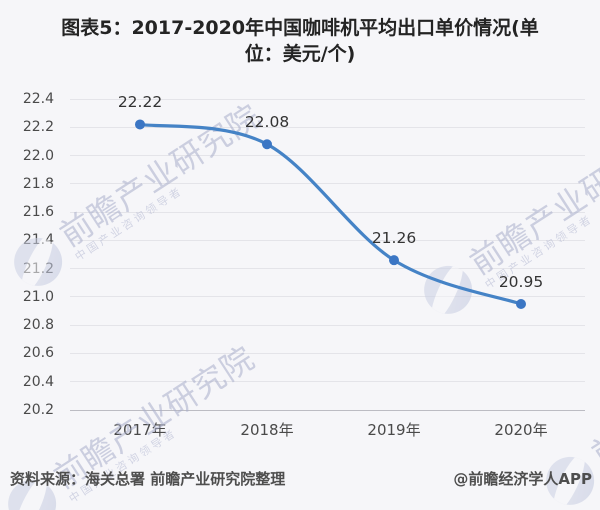 Image resolution: width=600 pixels, height=510 pixels. Describe the element at coordinates (267, 122) in the screenshot. I see `data-label-2018年: 22.08` at that location.